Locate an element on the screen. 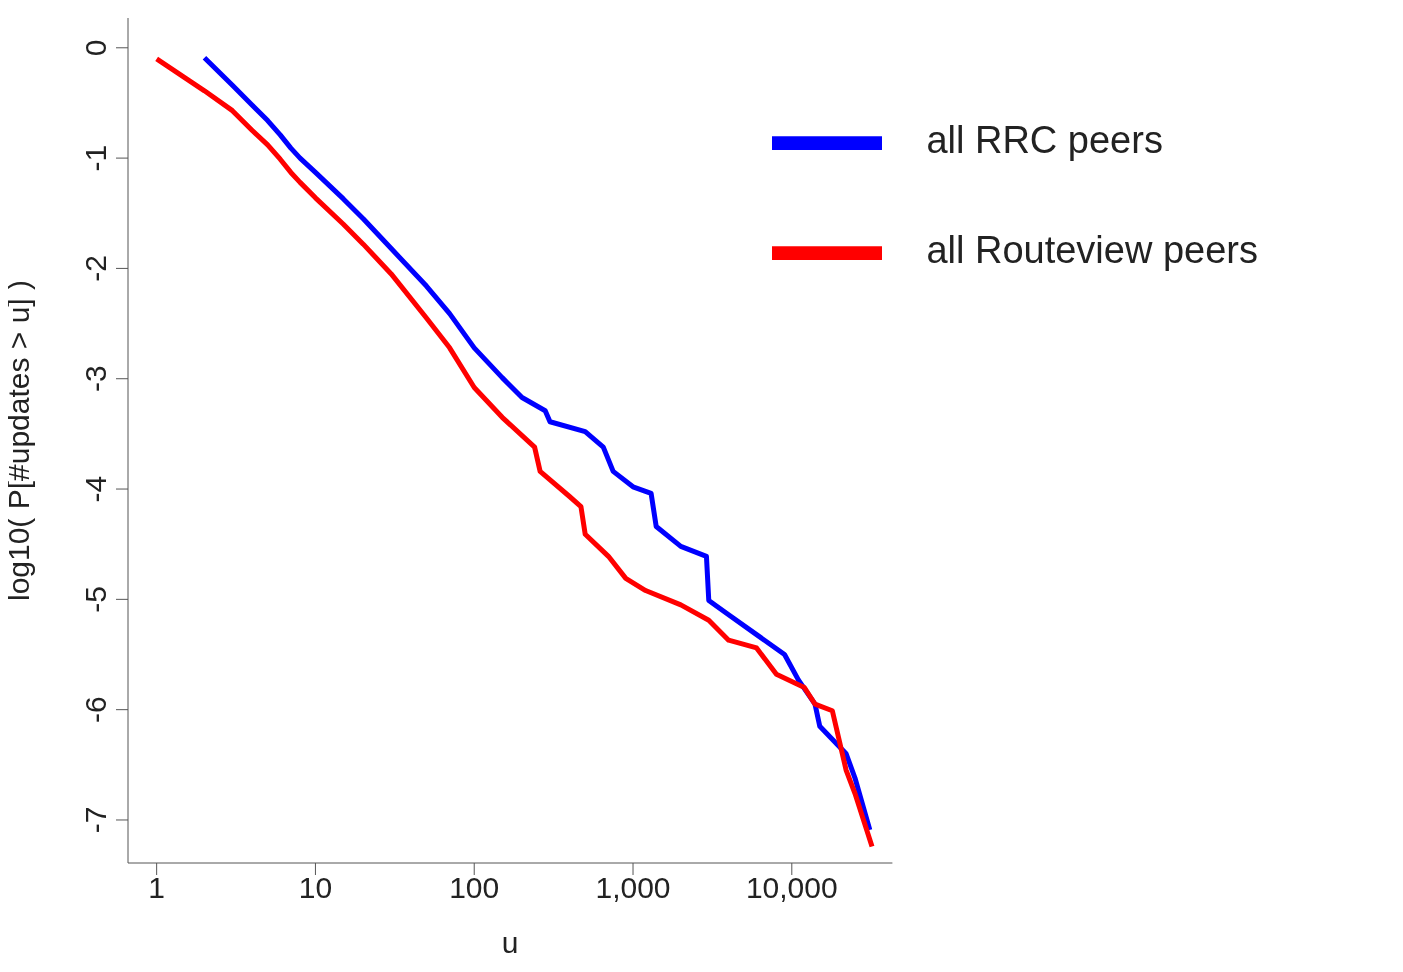  x-tick-label: 10,000 is located at coordinates (791, 888).